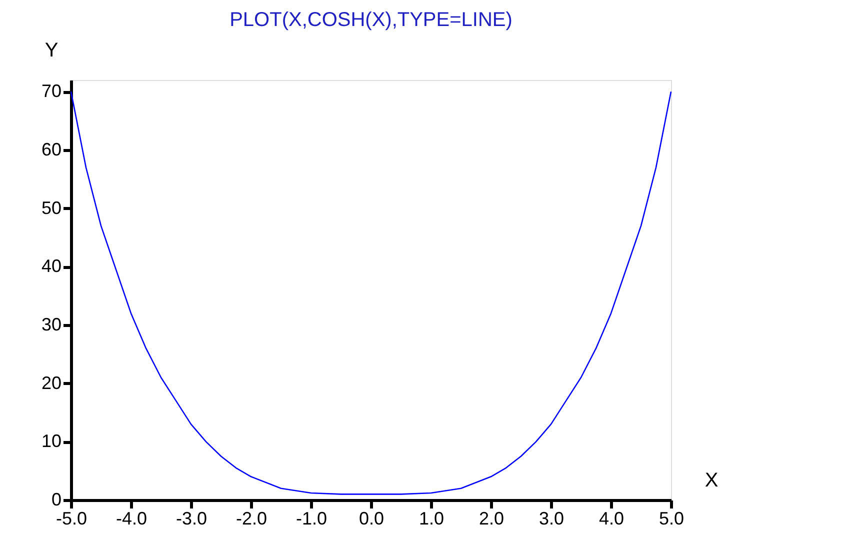 The image size is (855, 553). I want to click on x-tick-label: -4.0, so click(132, 518).